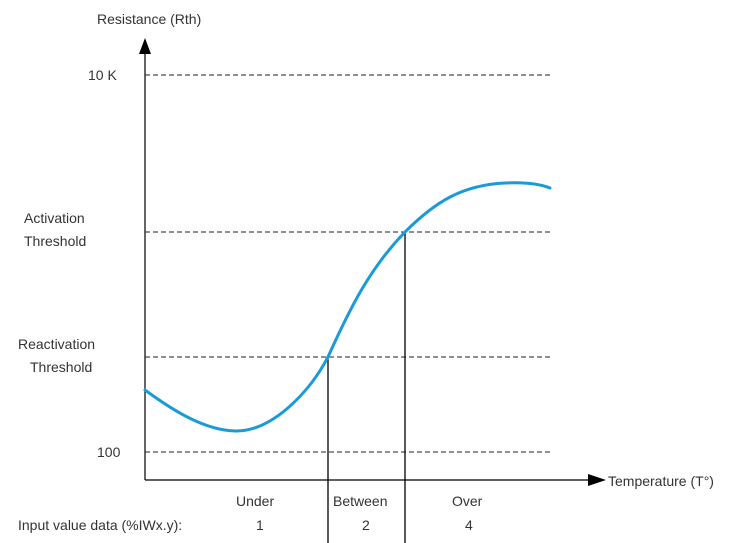  I want to click on input-under-value: 1, so click(260, 525).